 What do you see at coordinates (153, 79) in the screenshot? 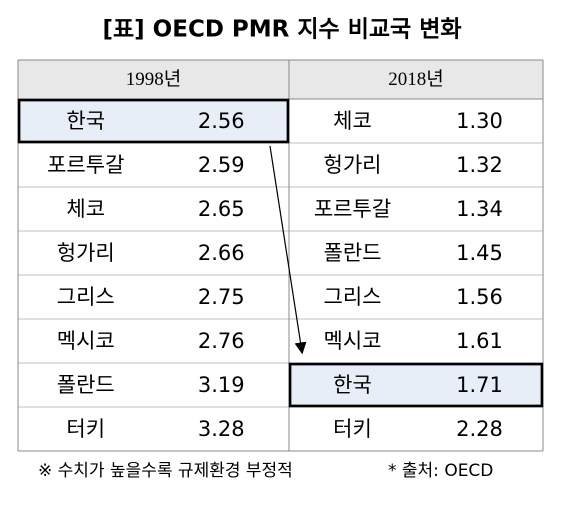
I see `column-header: 1998년` at bounding box center [153, 79].